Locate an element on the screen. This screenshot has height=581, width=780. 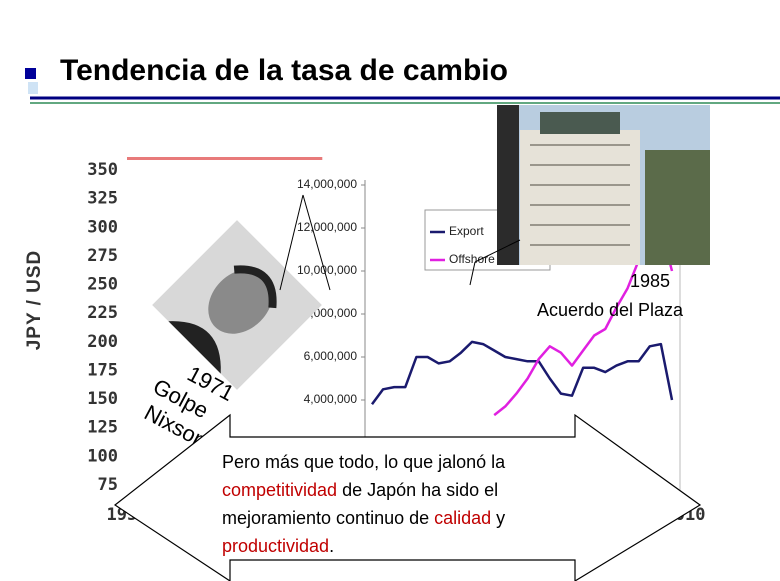
callout-line: productividad. is located at coordinates (278, 546).